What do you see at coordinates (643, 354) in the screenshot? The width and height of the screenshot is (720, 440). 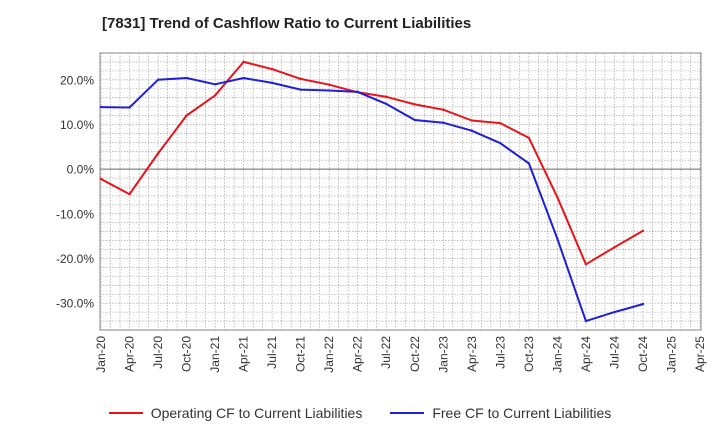 I see `x-tick-label: Oct-24` at bounding box center [643, 354].